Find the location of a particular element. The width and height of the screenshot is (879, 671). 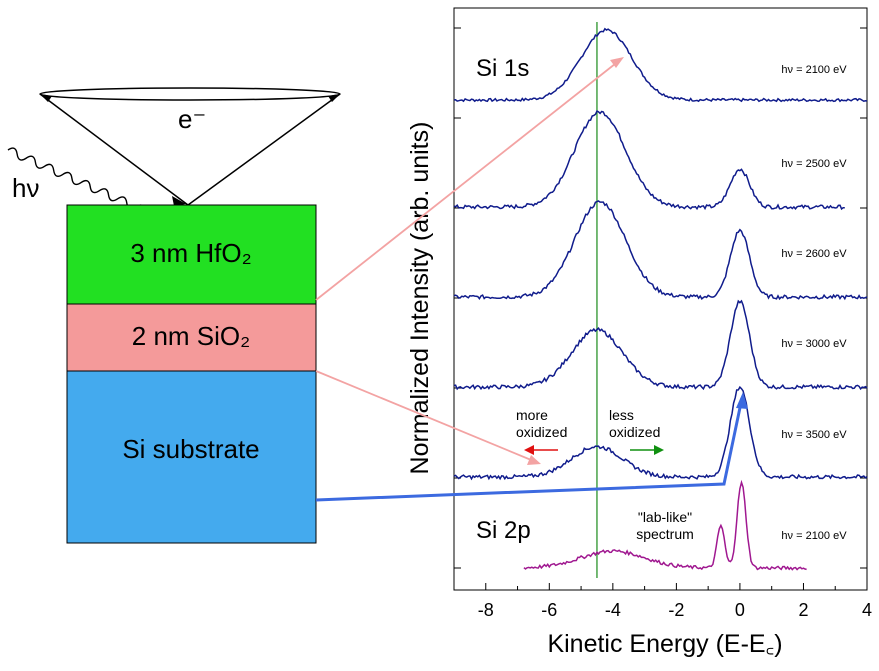

analyzer-lens is located at coordinates (190, 94).